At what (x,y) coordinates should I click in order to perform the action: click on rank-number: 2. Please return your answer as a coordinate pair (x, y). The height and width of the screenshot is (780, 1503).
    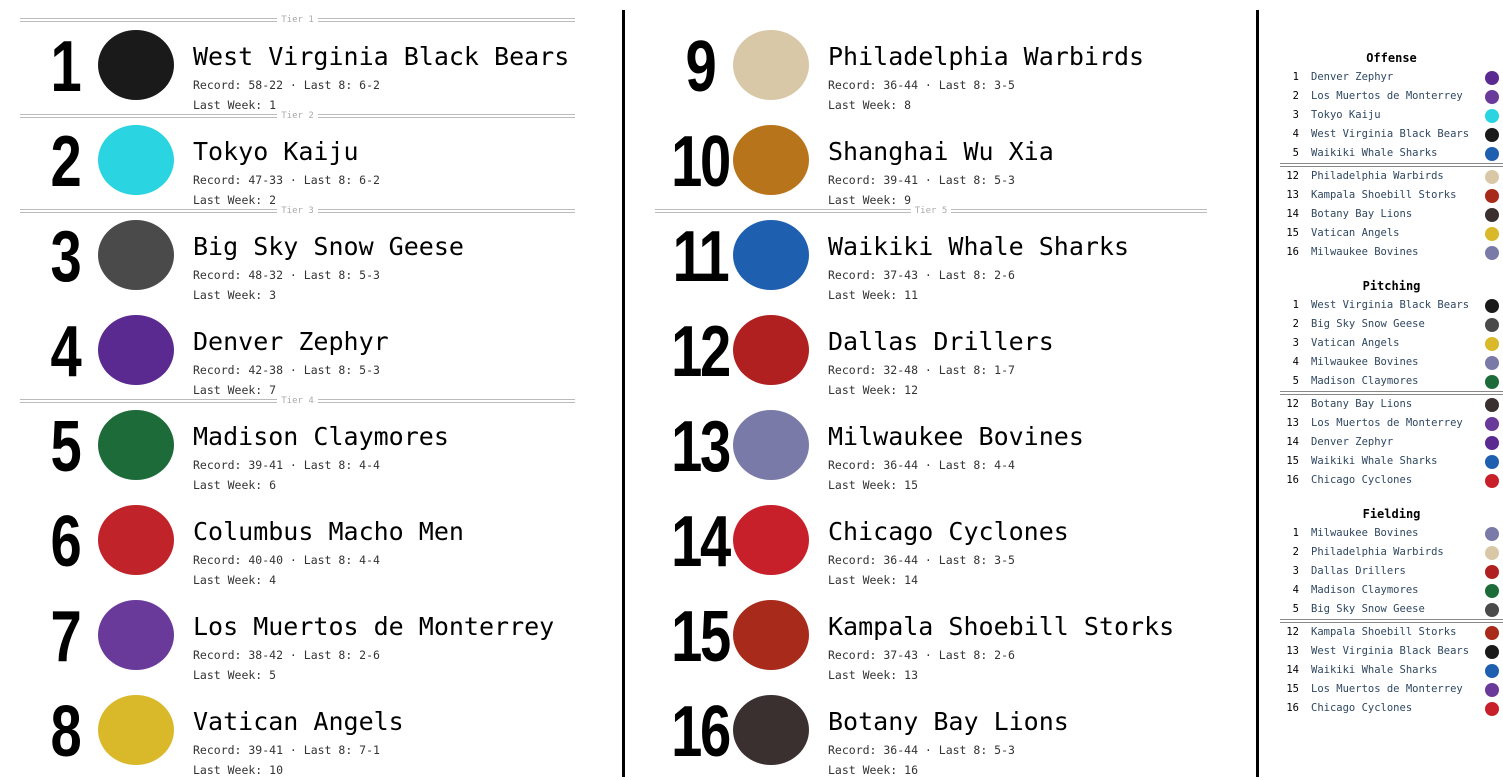
    Looking at the image, I should click on (66, 162).